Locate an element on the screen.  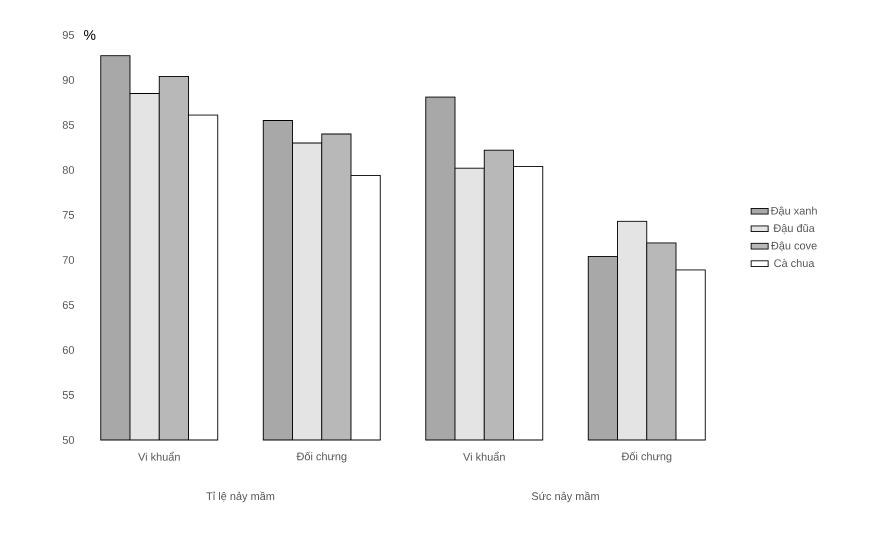
y-tick-label: 85 is located at coordinates (68, 125).